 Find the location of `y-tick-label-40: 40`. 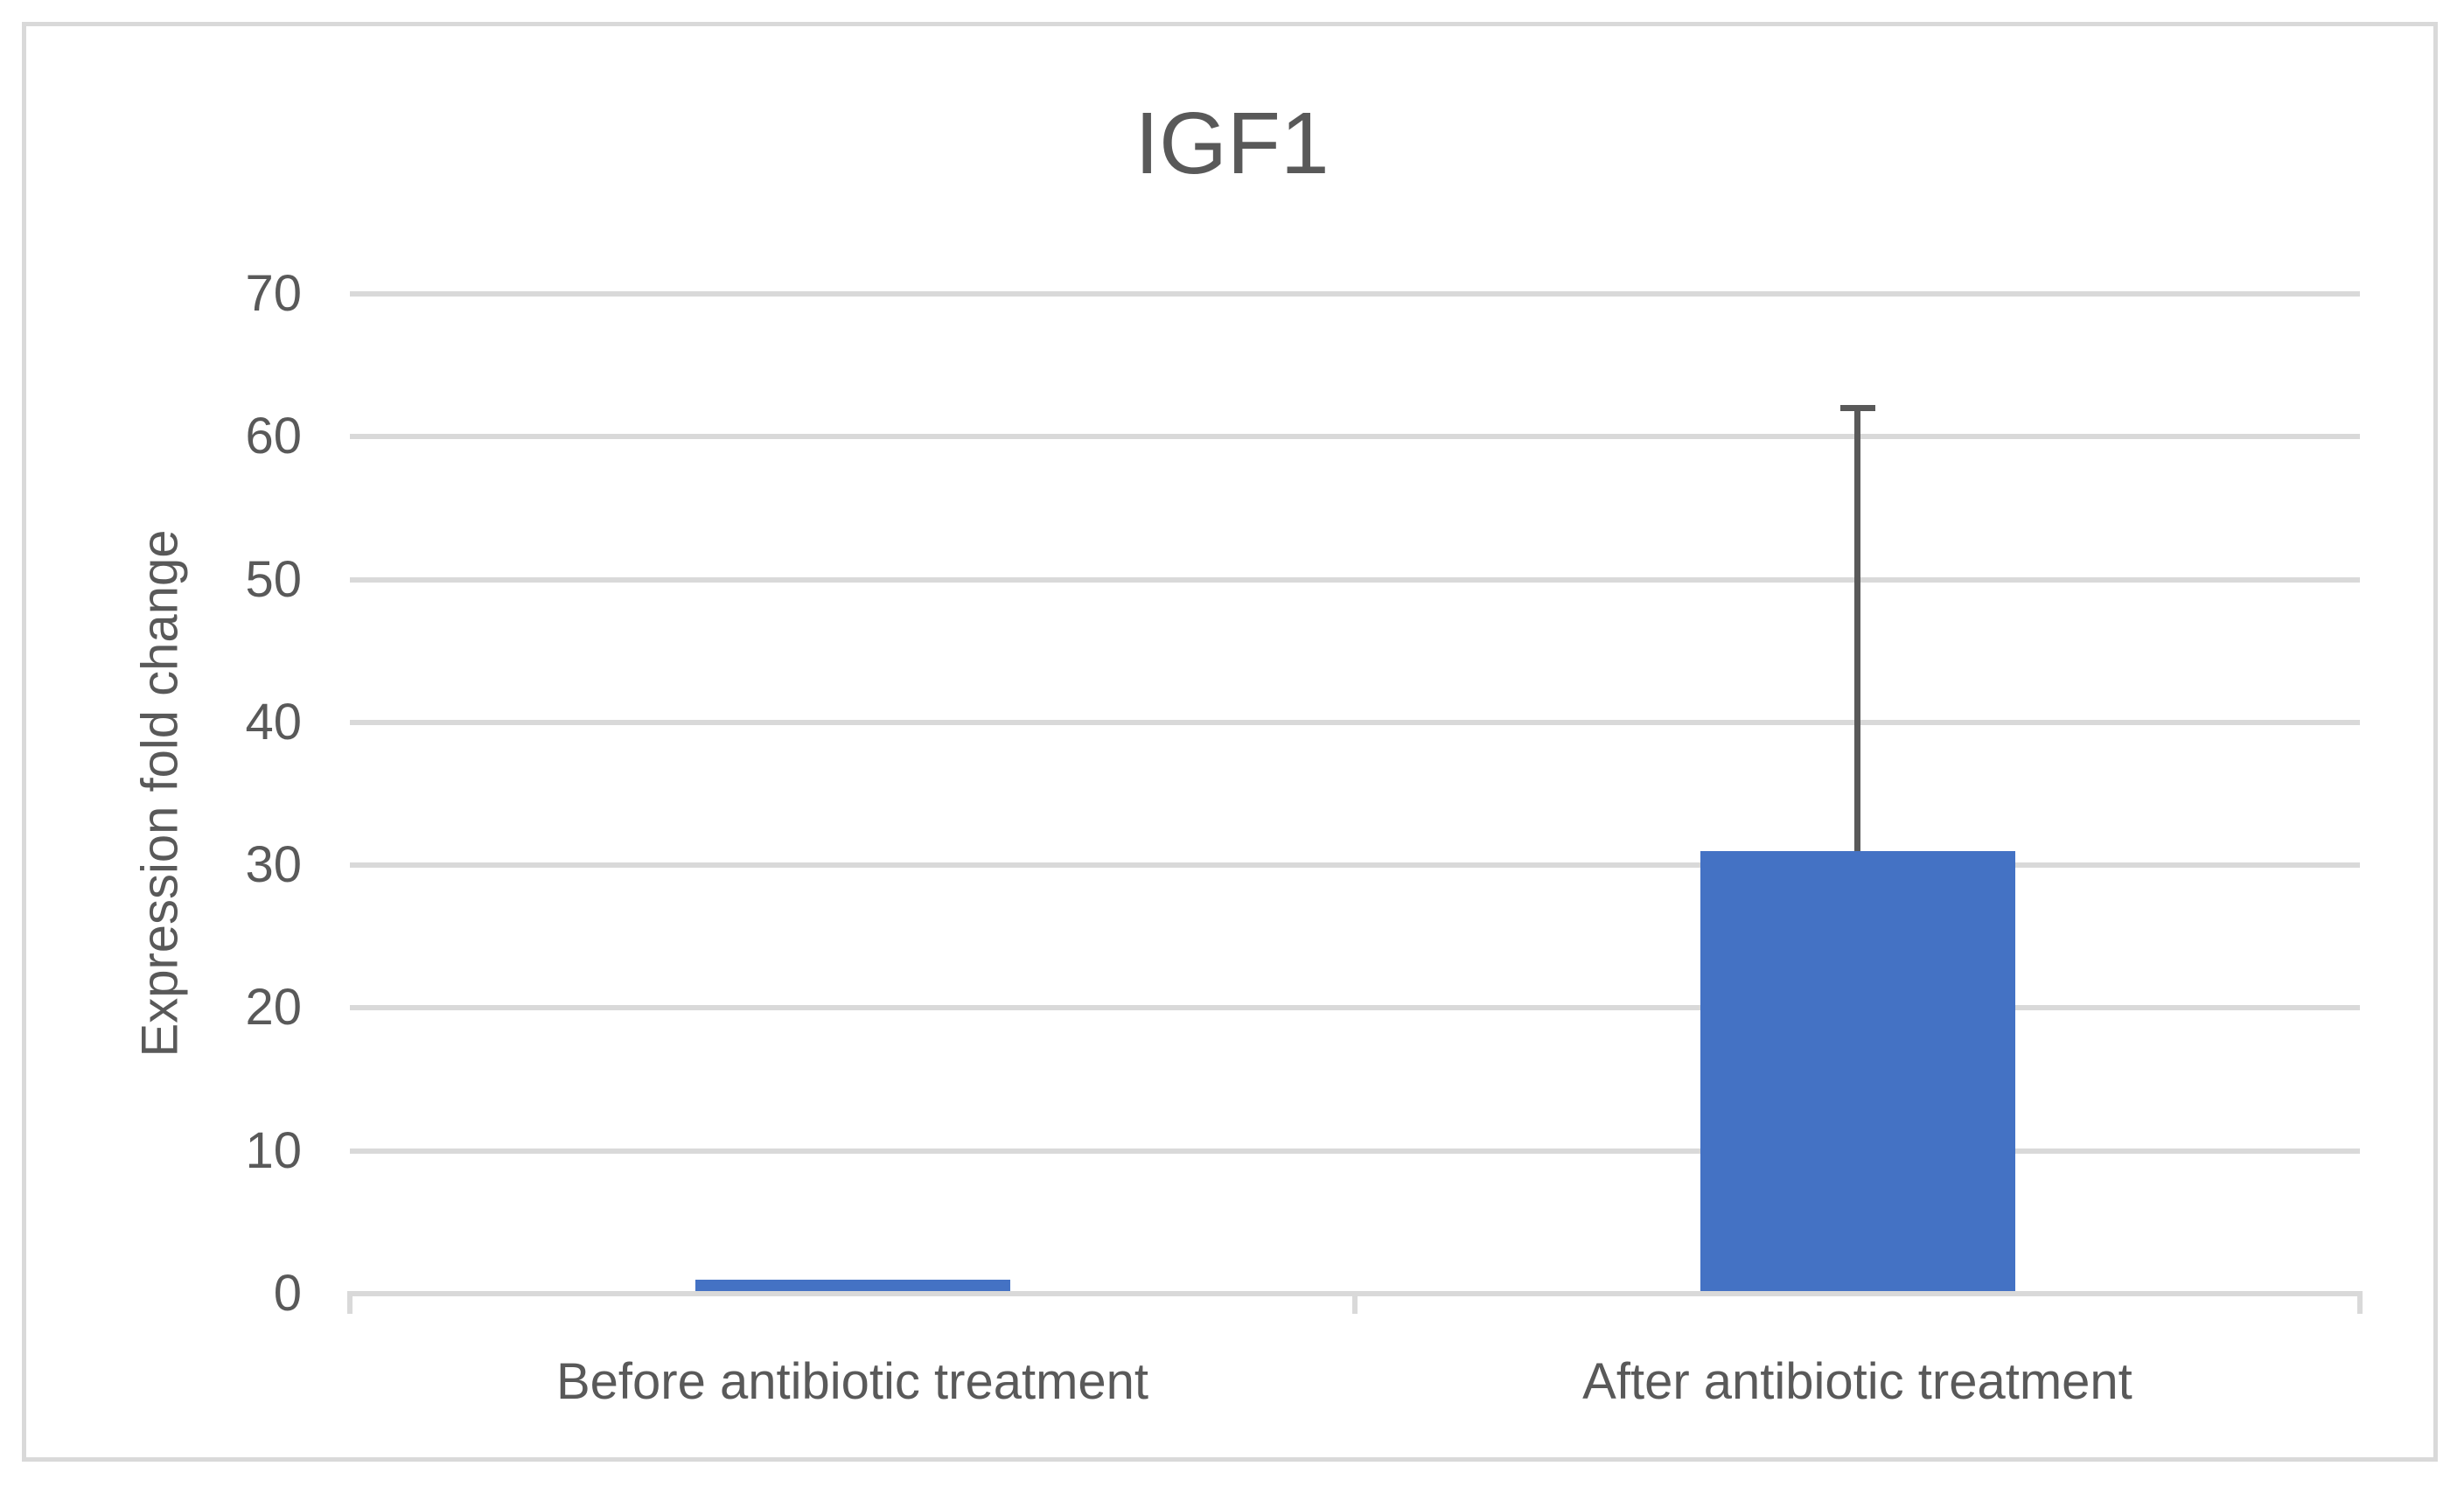

y-tick-label-40: 40 is located at coordinates (273, 721).